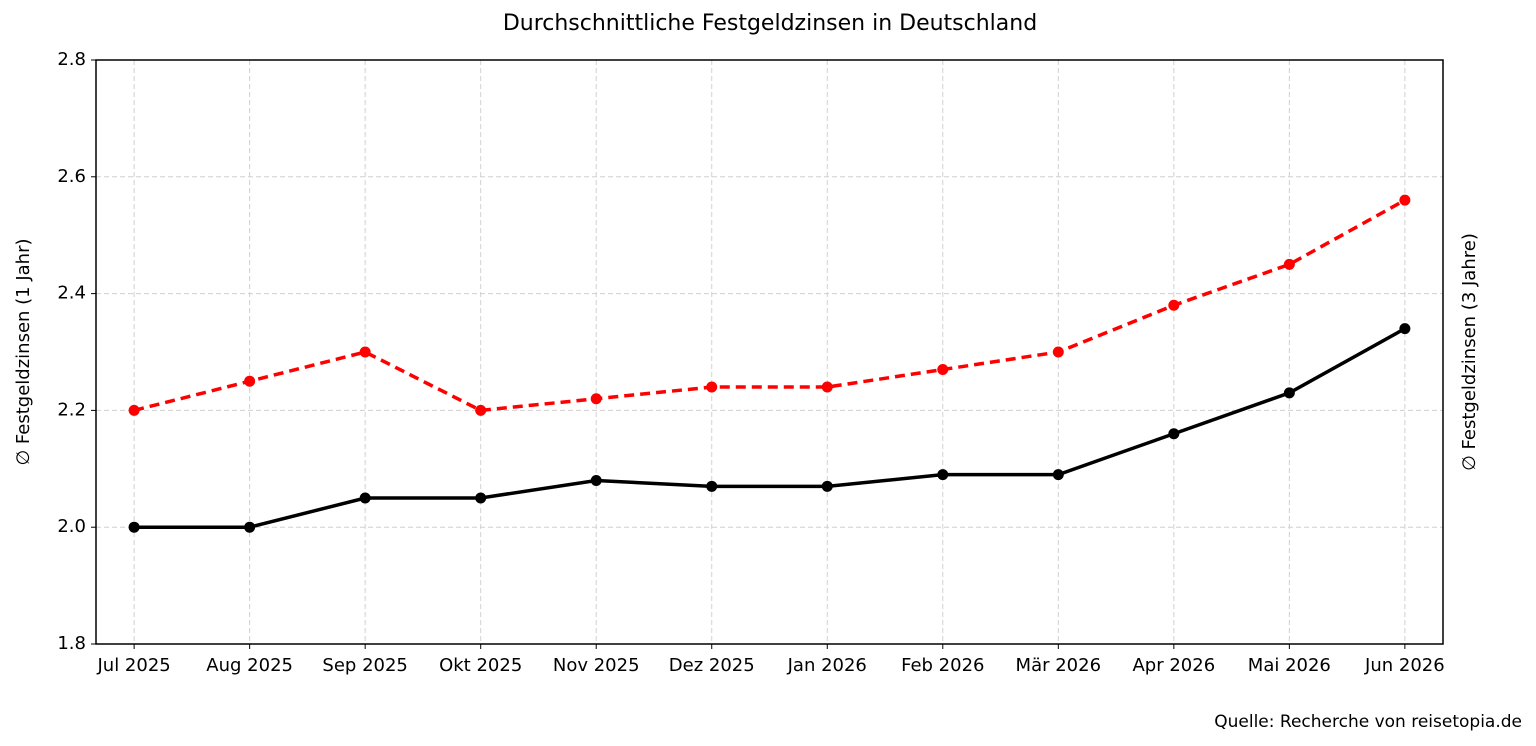 The height and width of the screenshot is (746, 1536). Describe the element at coordinates (71, 526) in the screenshot. I see `y-tick-label: 2.0` at that location.